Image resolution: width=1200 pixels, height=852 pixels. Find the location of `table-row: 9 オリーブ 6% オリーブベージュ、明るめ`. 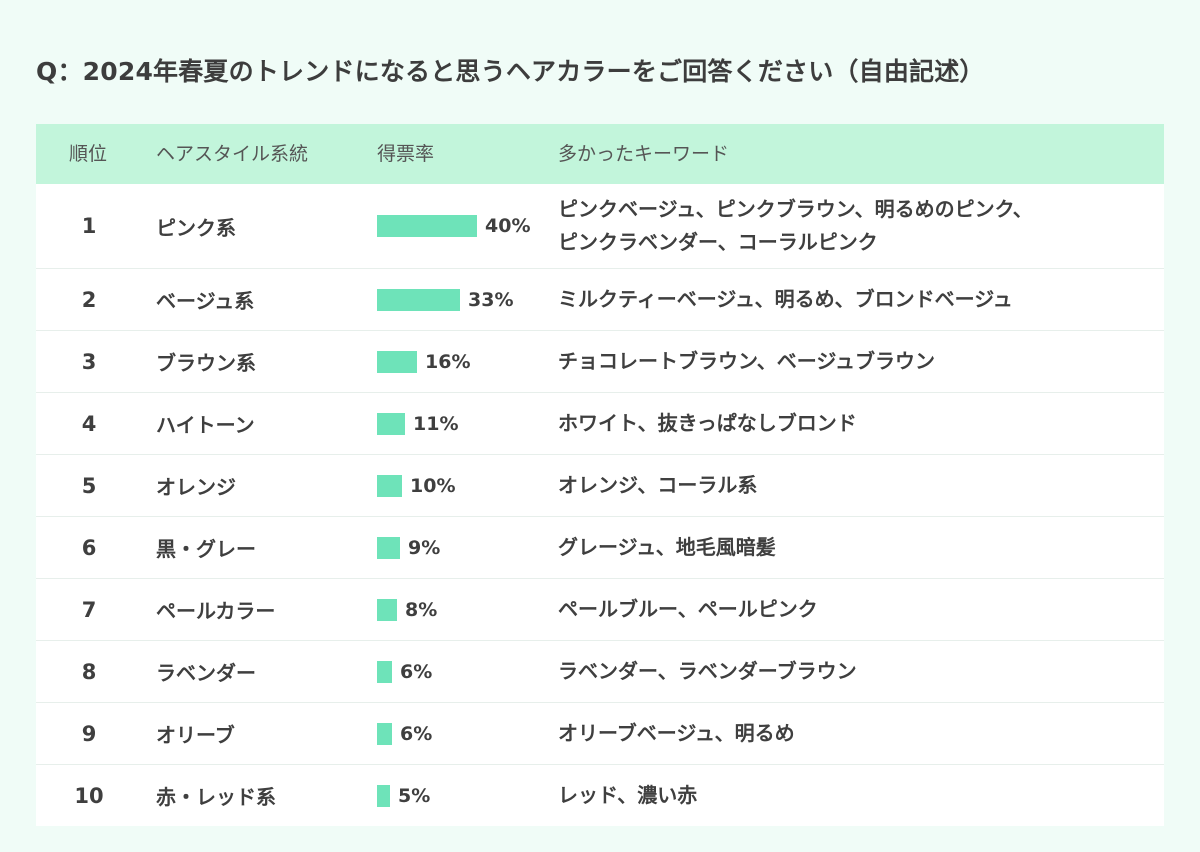

table-row: 9 オリーブ 6% オリーブベージュ、明るめ is located at coordinates (600, 733).